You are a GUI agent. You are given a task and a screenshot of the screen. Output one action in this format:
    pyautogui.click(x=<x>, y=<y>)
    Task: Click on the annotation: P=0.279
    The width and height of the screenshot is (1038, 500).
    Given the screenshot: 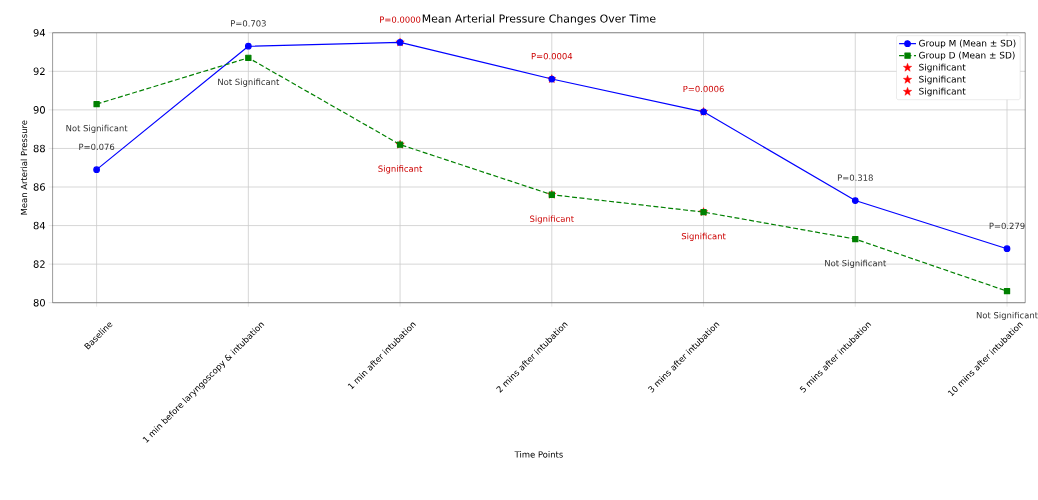 What is the action you would take?
    pyautogui.click(x=1007, y=225)
    